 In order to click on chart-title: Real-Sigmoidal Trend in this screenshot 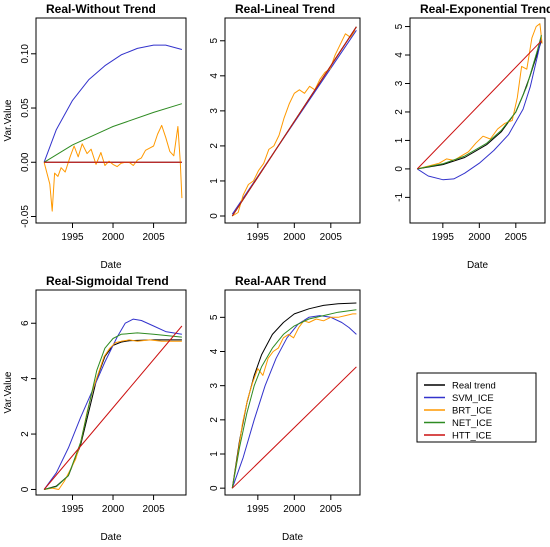, I will do `click(107, 281)`.